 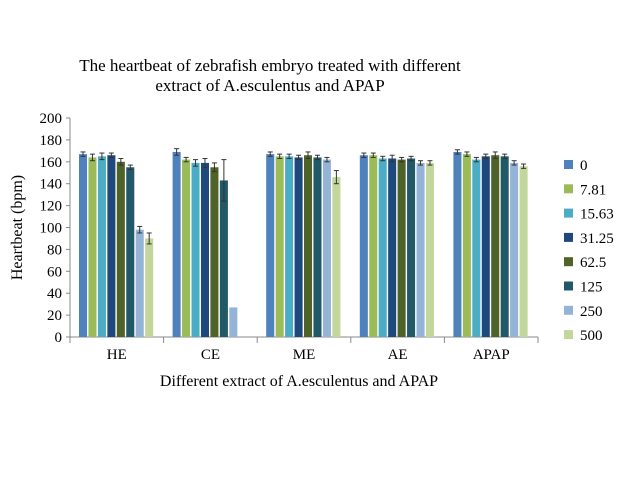 What do you see at coordinates (584, 166) in the screenshot?
I see `legend-label-0: 0` at bounding box center [584, 166].